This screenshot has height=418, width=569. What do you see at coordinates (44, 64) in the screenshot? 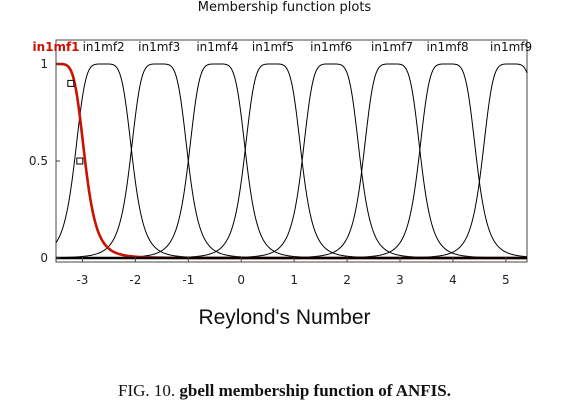
I see `y-tick-label: 1` at bounding box center [44, 64].